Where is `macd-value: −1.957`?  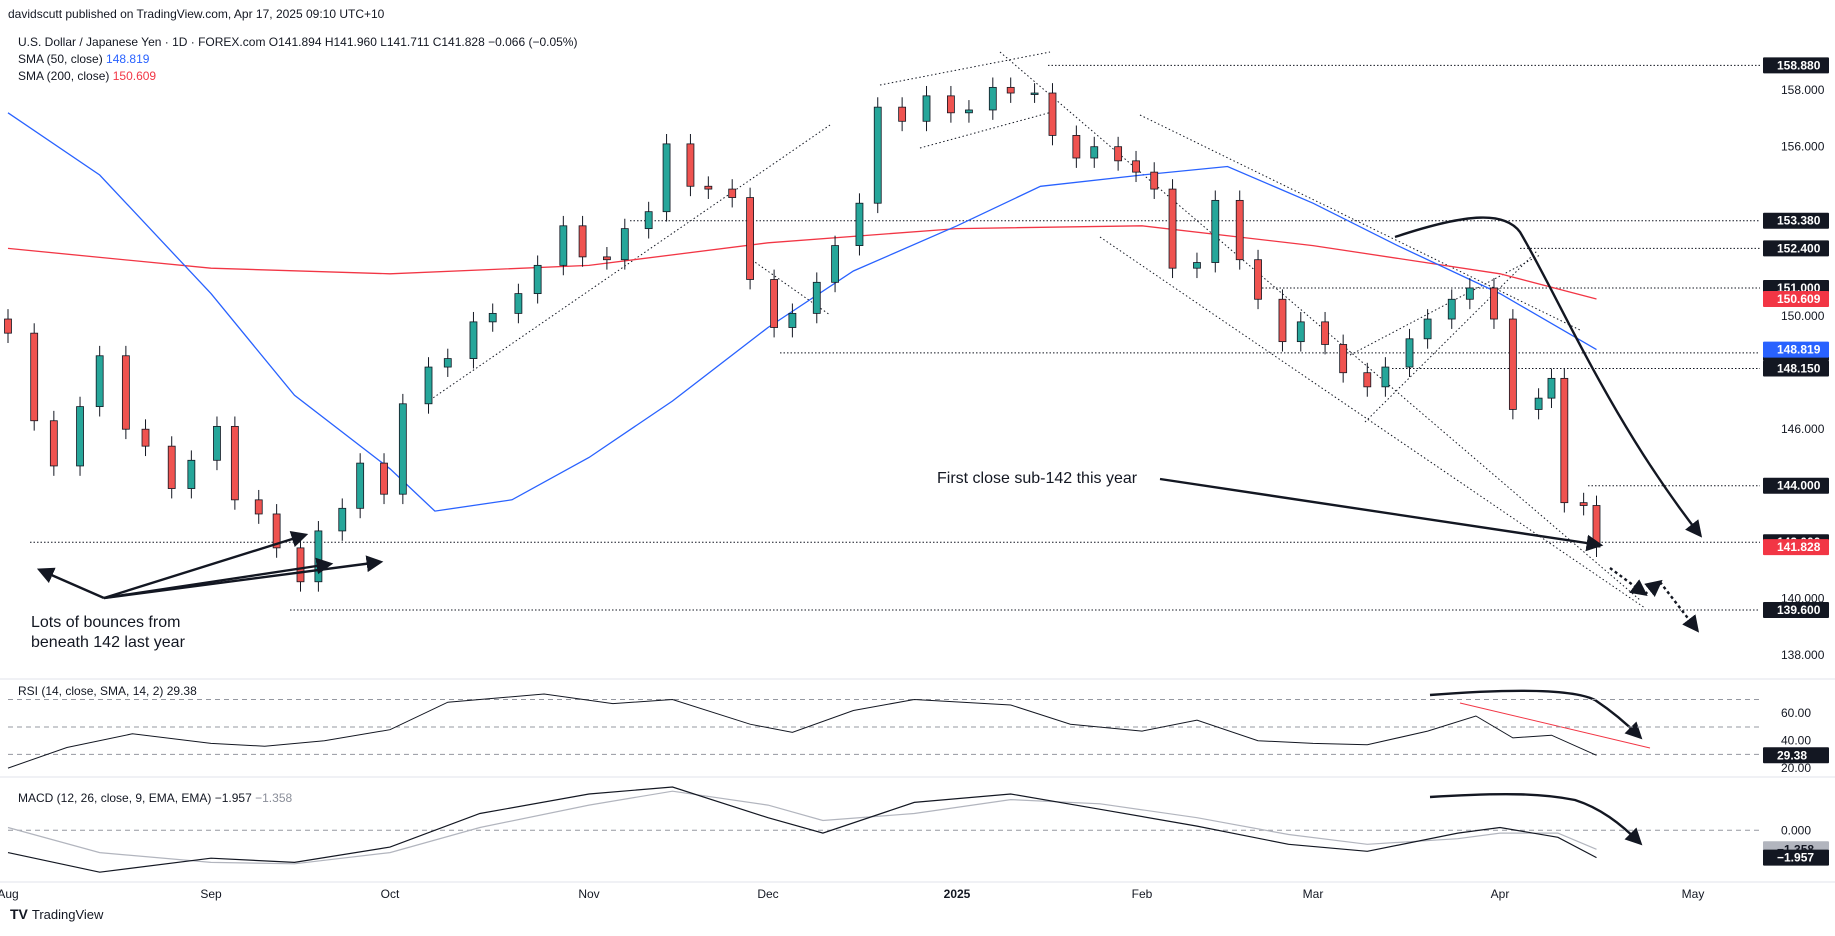
macd-value: −1.957 is located at coordinates (233, 798).